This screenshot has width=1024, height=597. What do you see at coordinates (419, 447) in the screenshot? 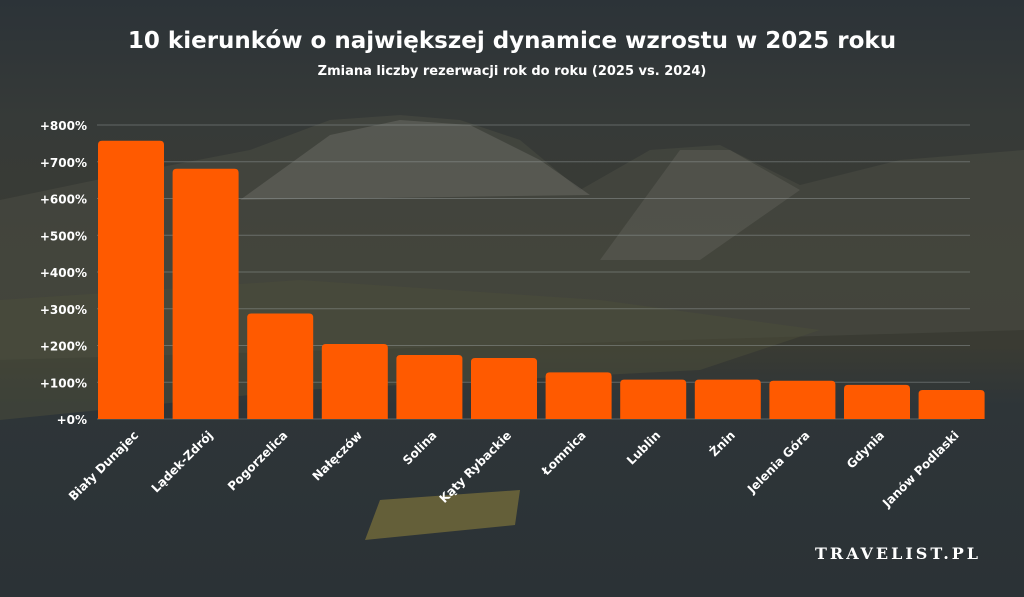
I see `x-tick-label: Solina` at bounding box center [419, 447].